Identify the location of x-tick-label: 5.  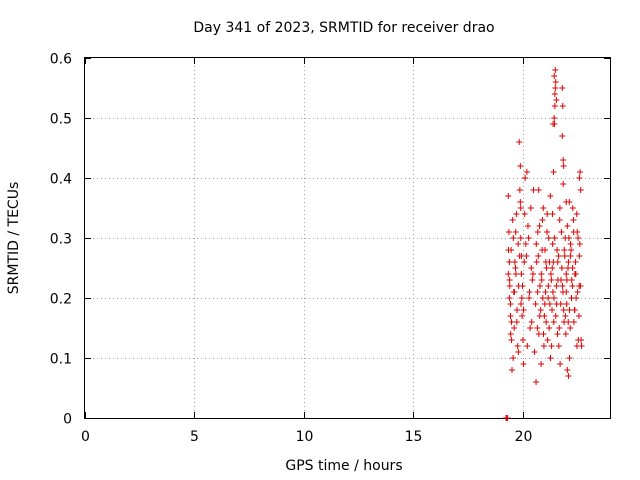
(194, 437).